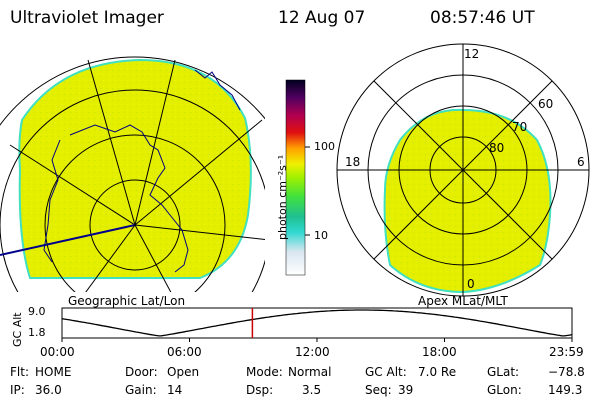 This screenshot has height=400, width=600. What do you see at coordinates (48, 390) in the screenshot?
I see `status-ip-value: 36.0` at bounding box center [48, 390].